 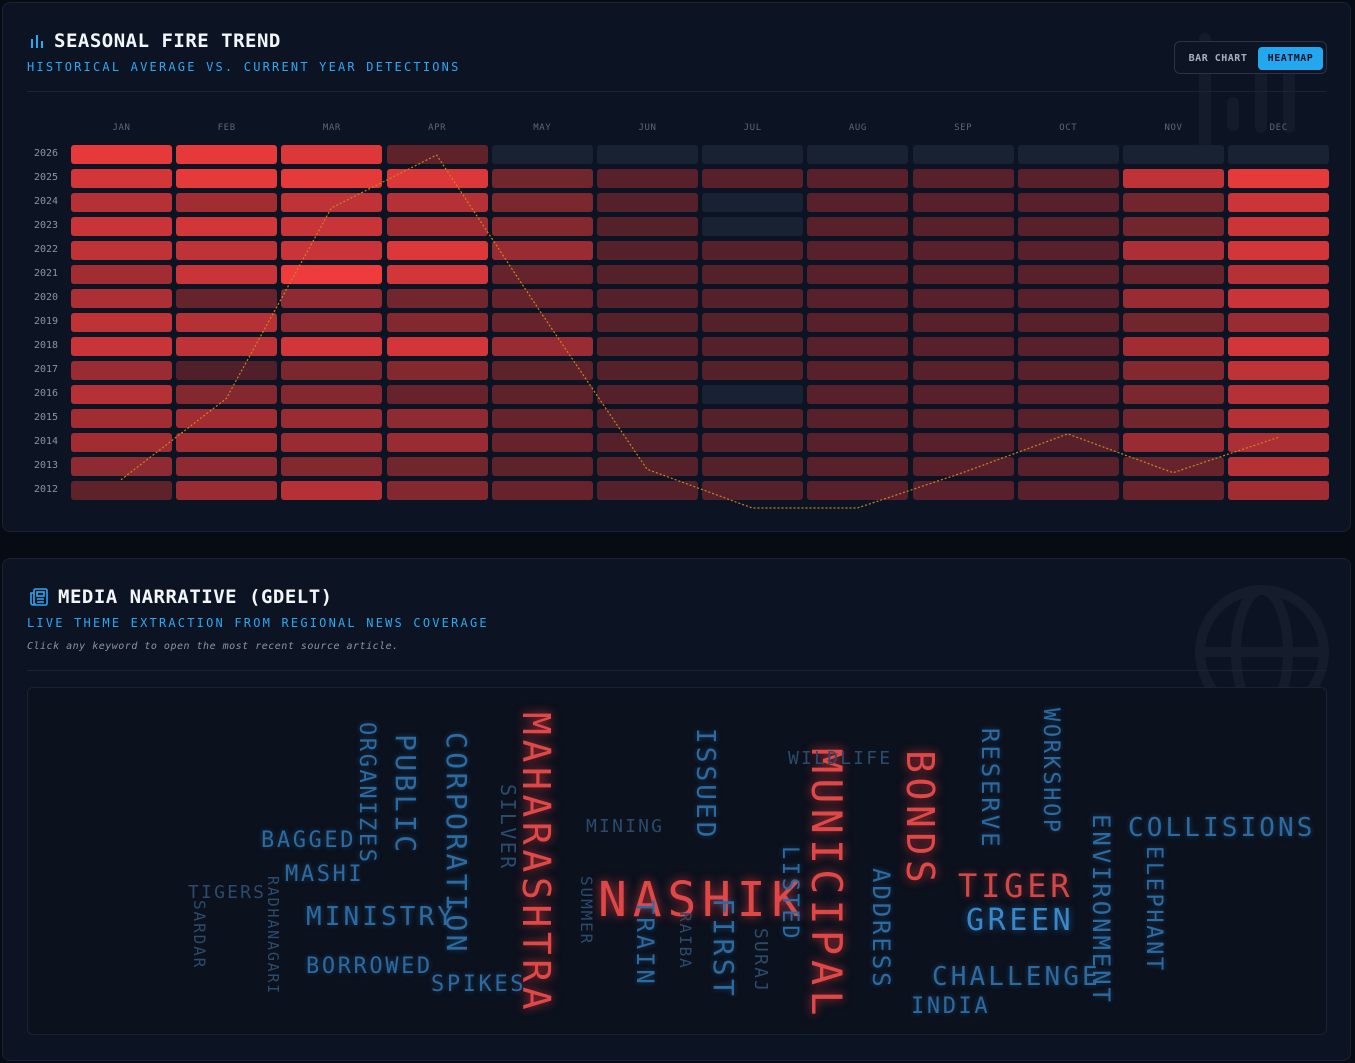 I want to click on keyword-summer: SUMMER, so click(x=586, y=911).